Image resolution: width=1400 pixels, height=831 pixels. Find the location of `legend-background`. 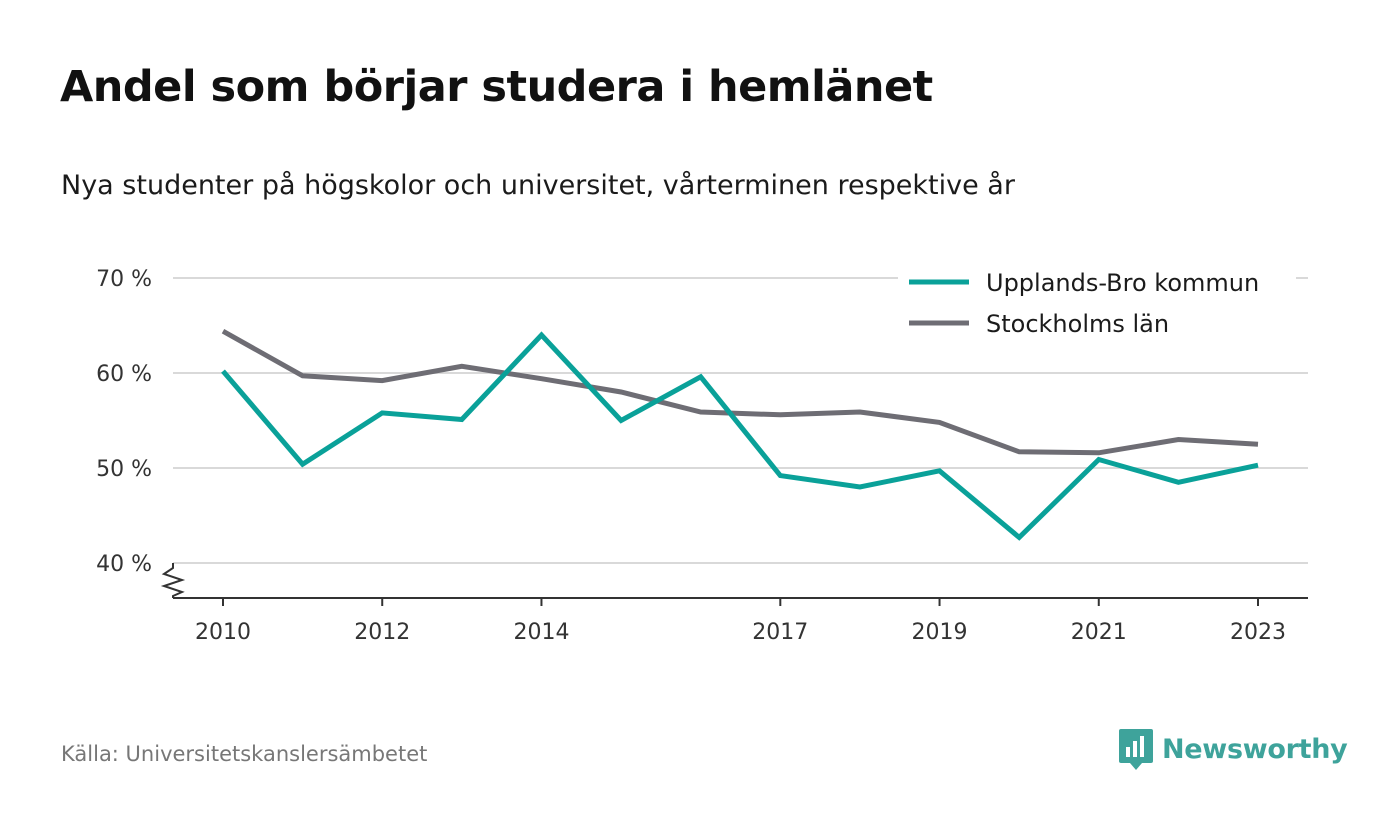

legend-background is located at coordinates (1097, 302).